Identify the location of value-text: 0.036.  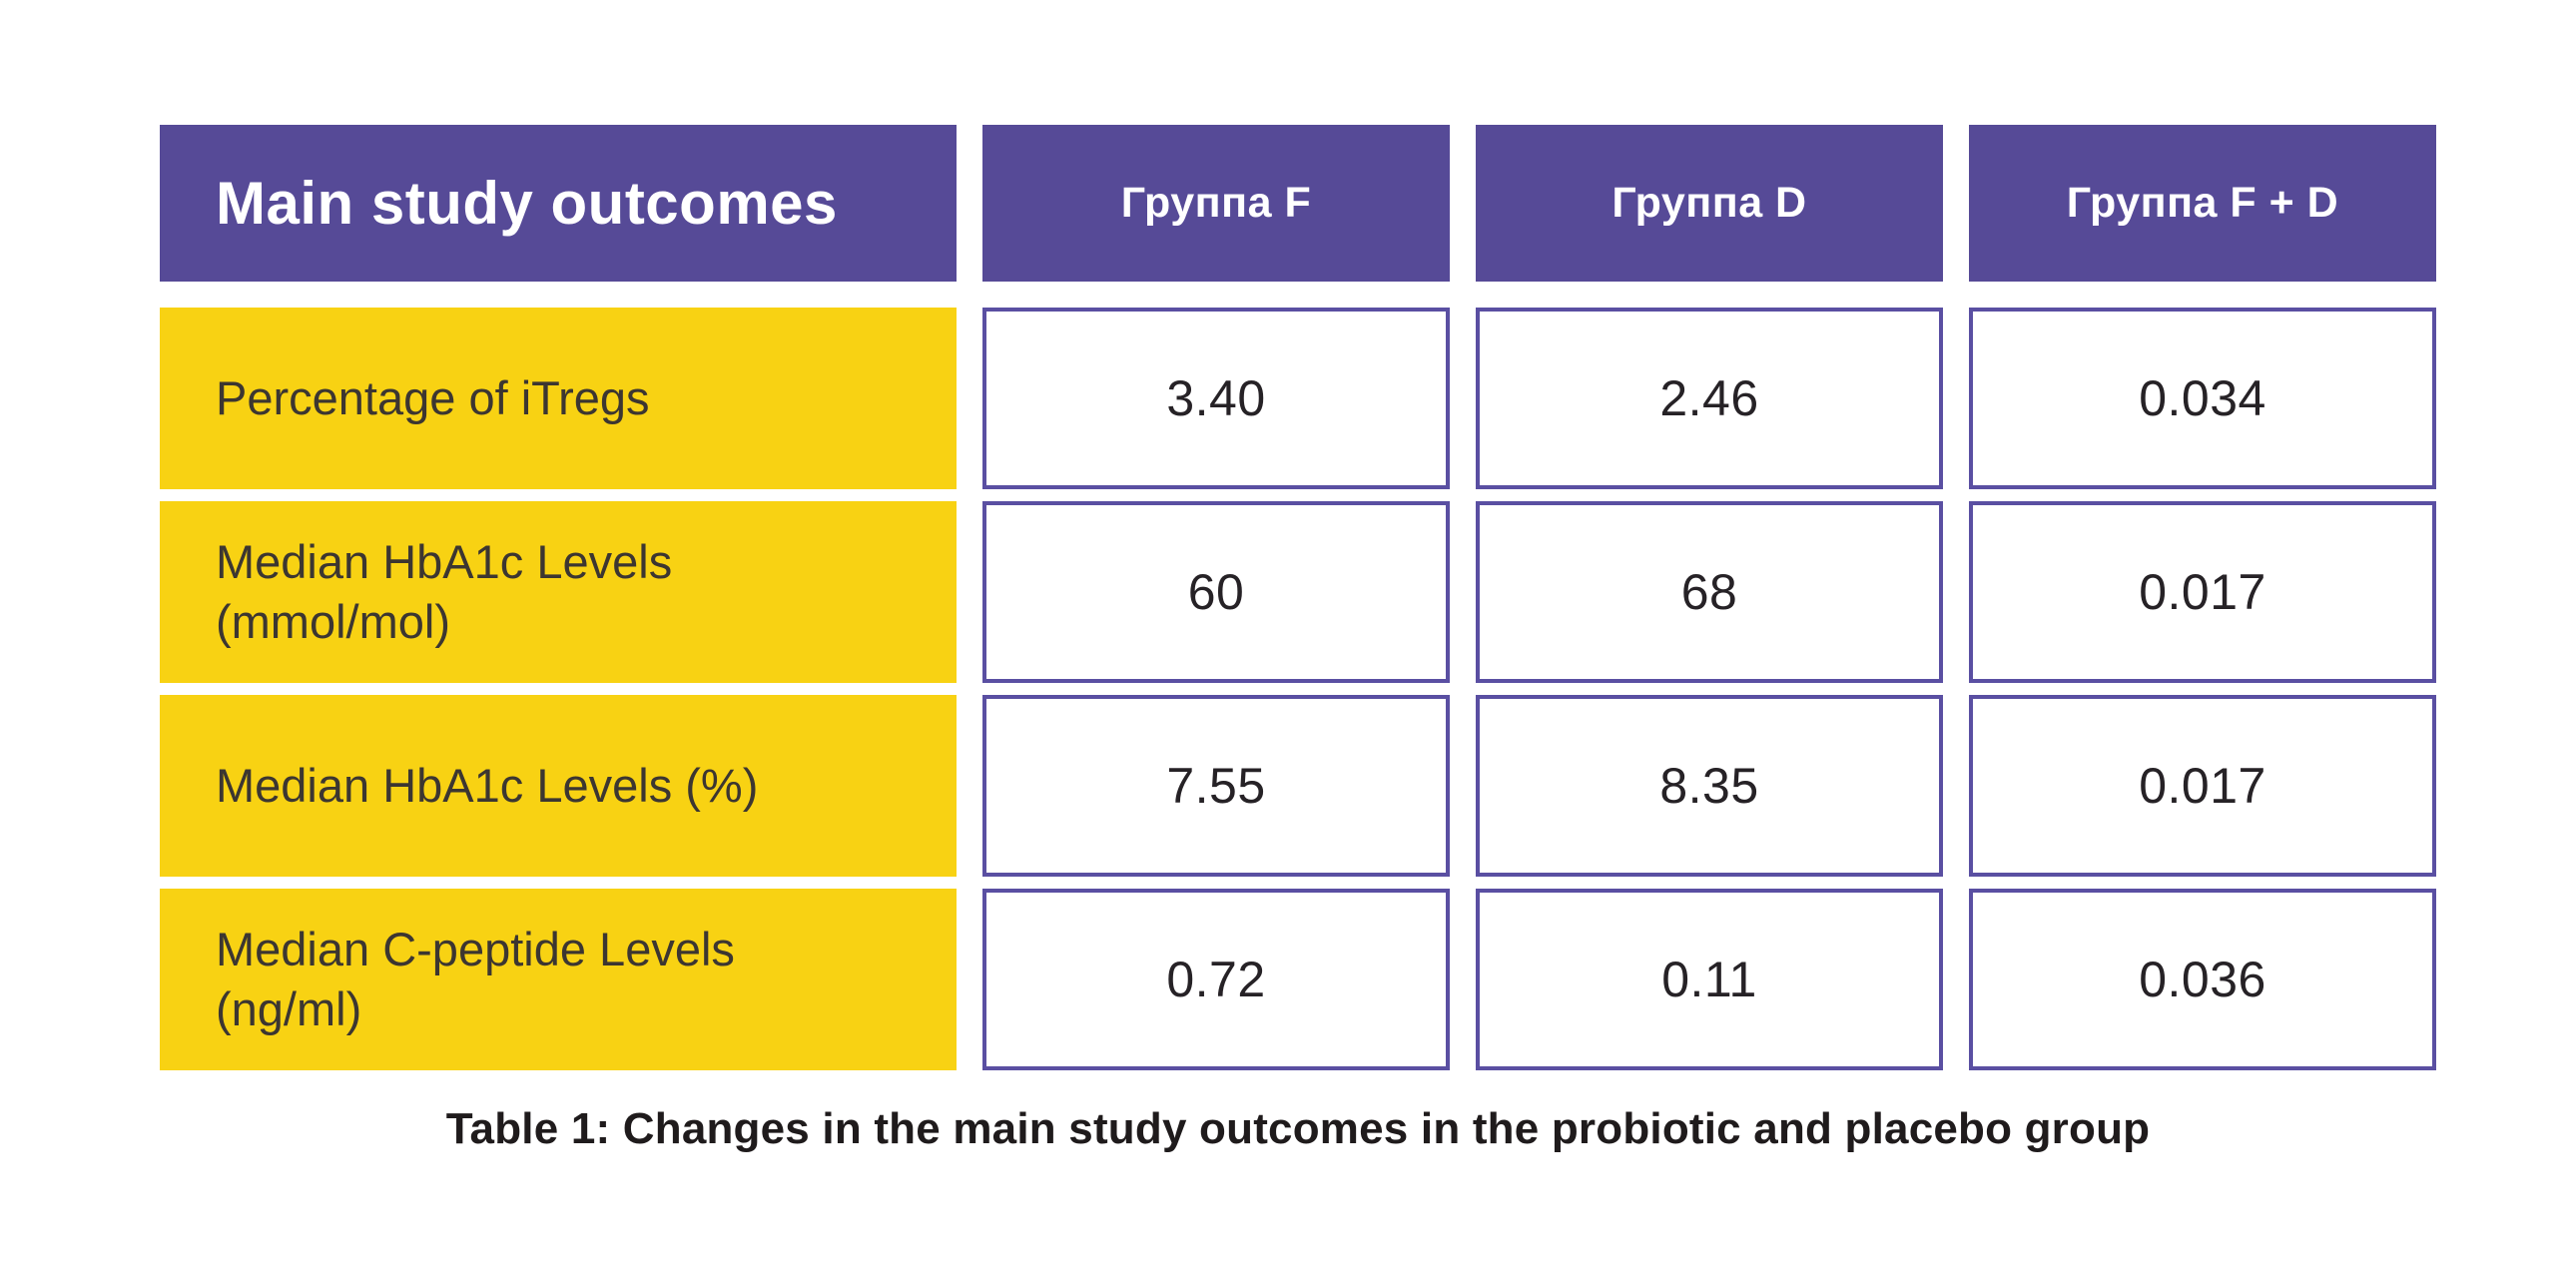
(2202, 979).